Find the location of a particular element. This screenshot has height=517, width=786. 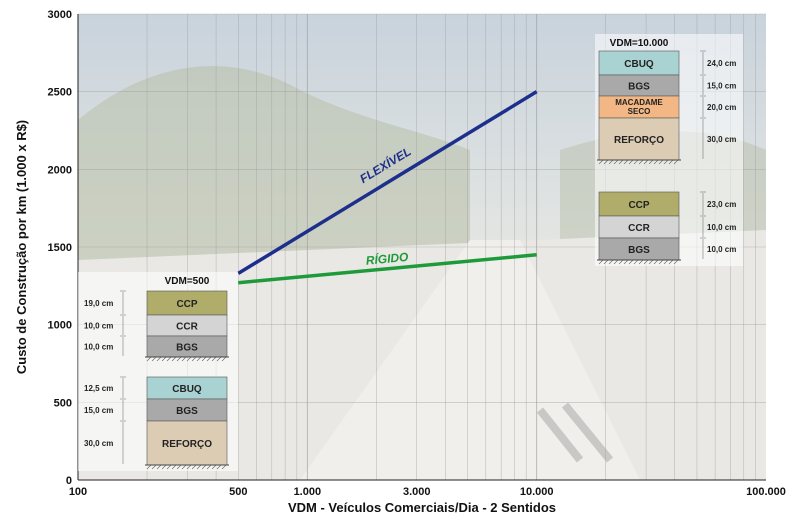

layer-thickness: 15,0 cm is located at coordinates (98, 410).